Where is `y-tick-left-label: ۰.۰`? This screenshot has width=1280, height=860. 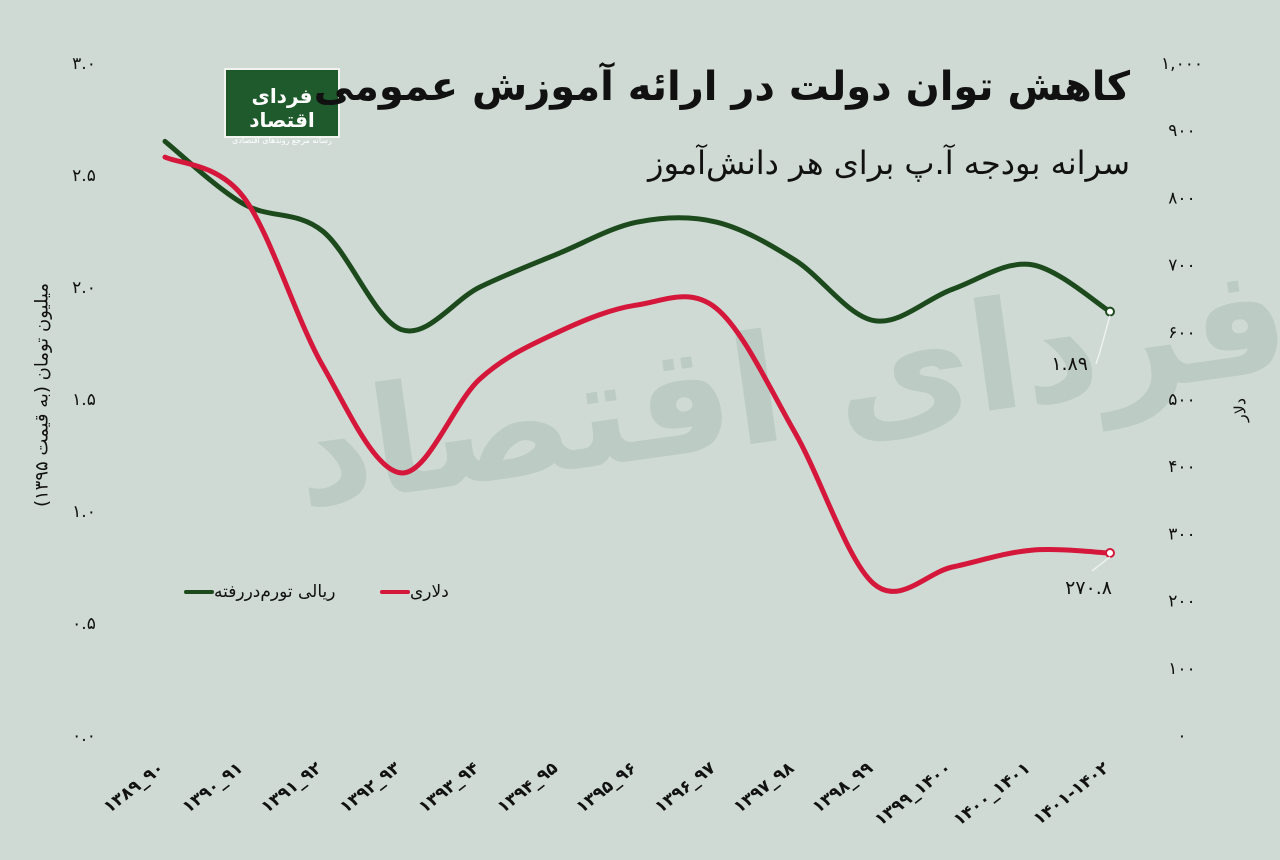 y-tick-left-label: ۰.۰ is located at coordinates (84, 736).